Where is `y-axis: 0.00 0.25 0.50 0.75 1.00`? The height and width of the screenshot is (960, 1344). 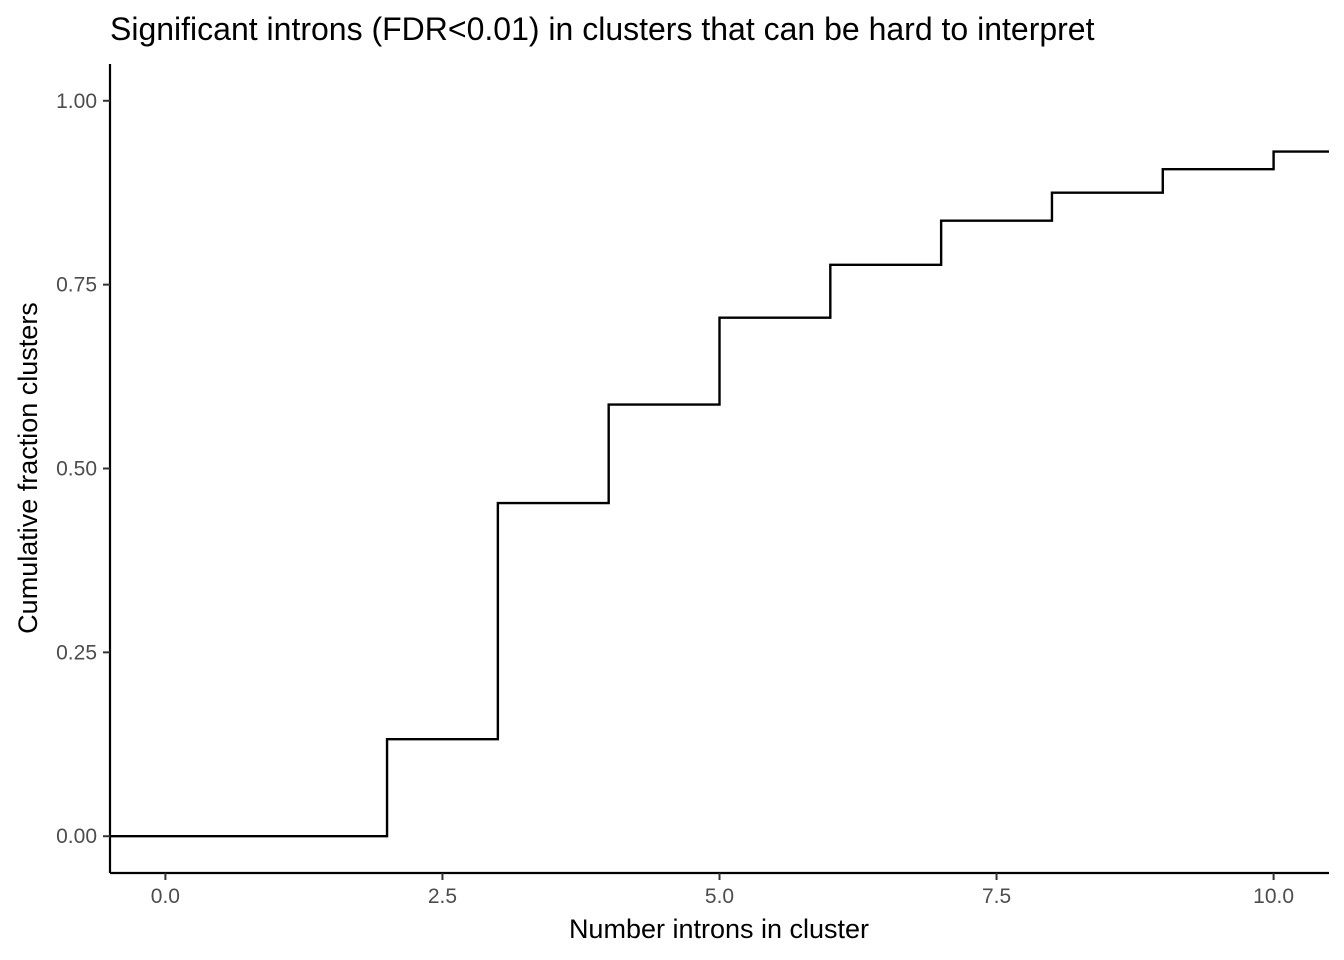 y-axis: 0.00 0.25 0.50 0.75 1.00 is located at coordinates (84, 468).